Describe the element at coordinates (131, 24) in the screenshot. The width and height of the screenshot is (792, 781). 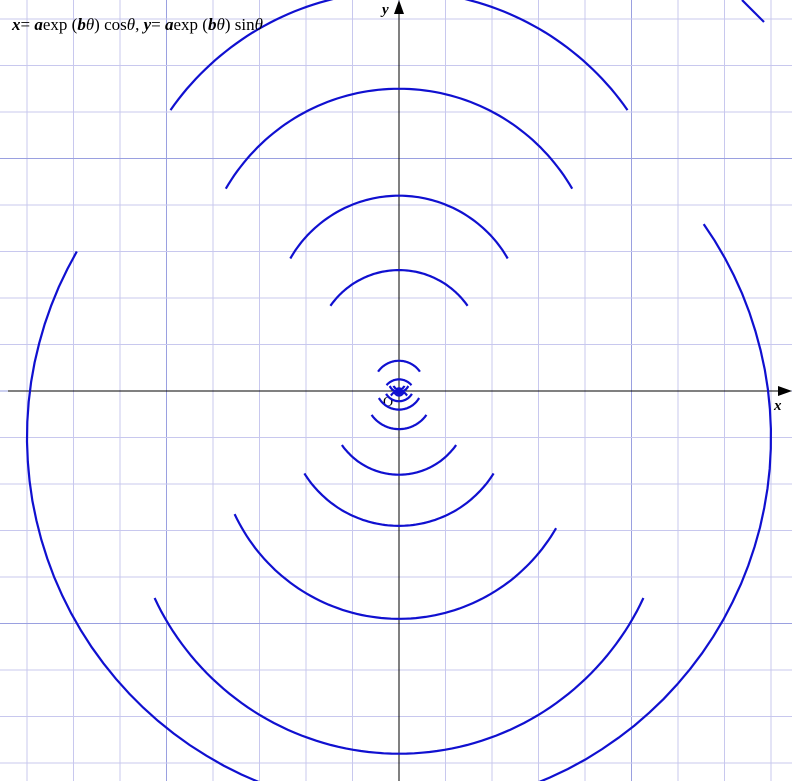
I see `formula-x-theta2: θ` at that location.